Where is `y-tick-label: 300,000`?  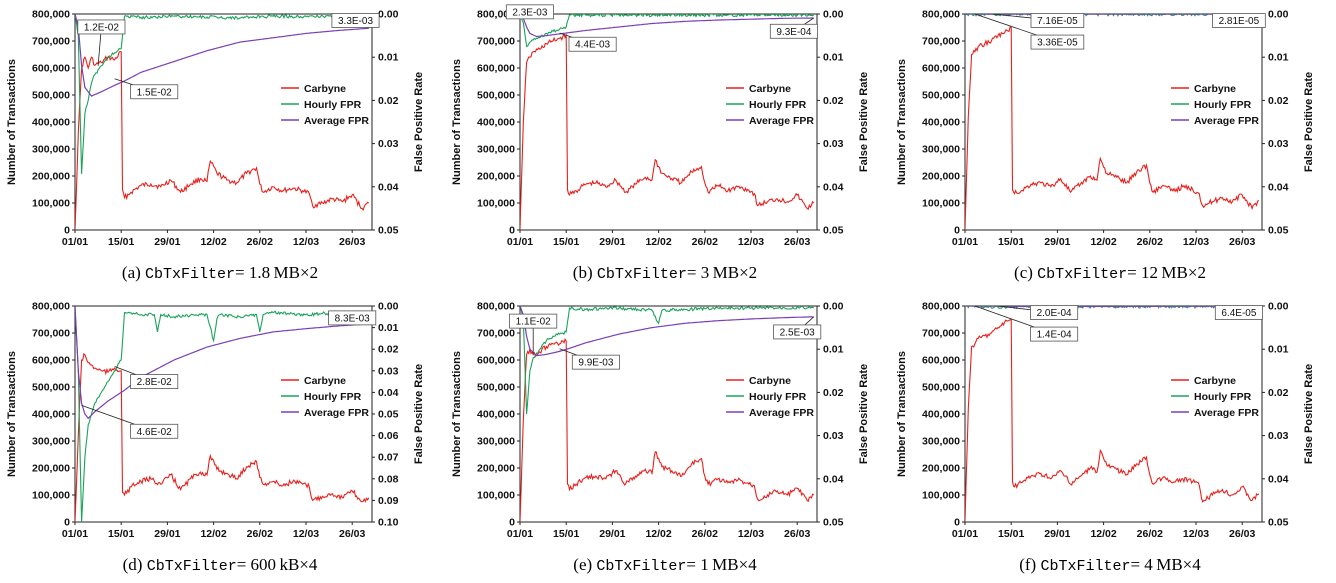
y-tick-label: 300,000 is located at coordinates (496, 150).